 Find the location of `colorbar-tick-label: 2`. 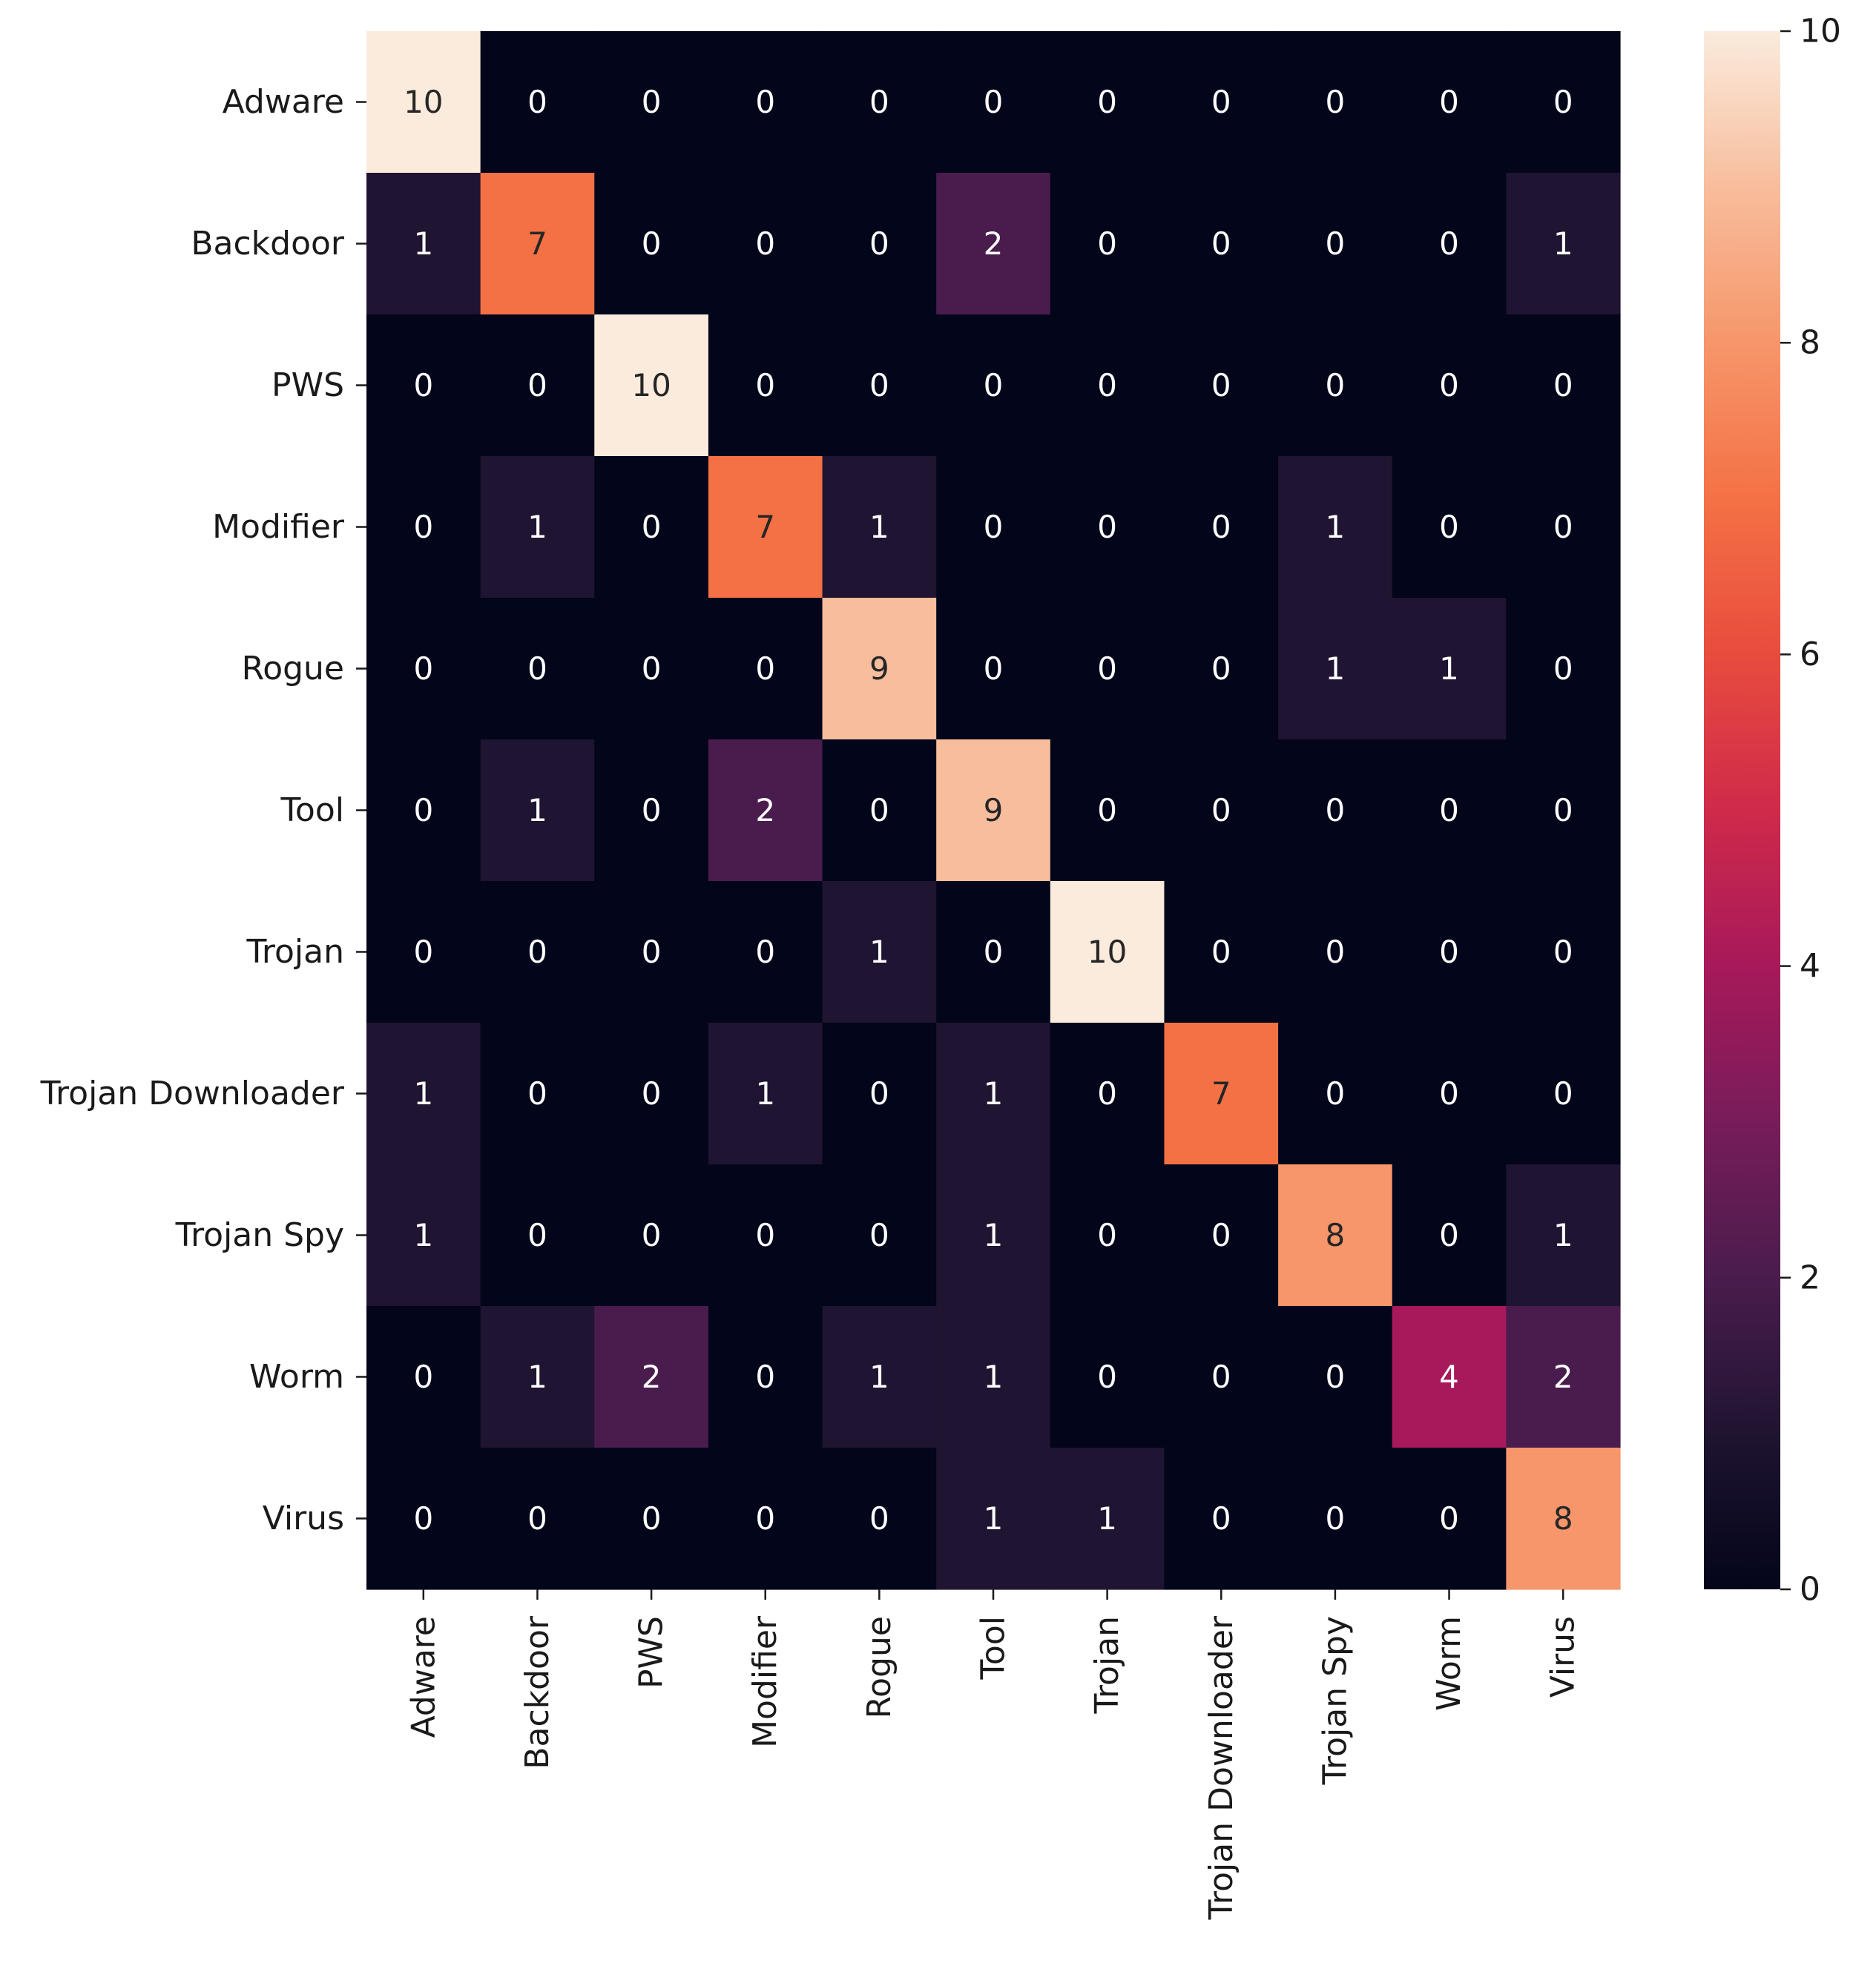

colorbar-tick-label: 2 is located at coordinates (1810, 1277).